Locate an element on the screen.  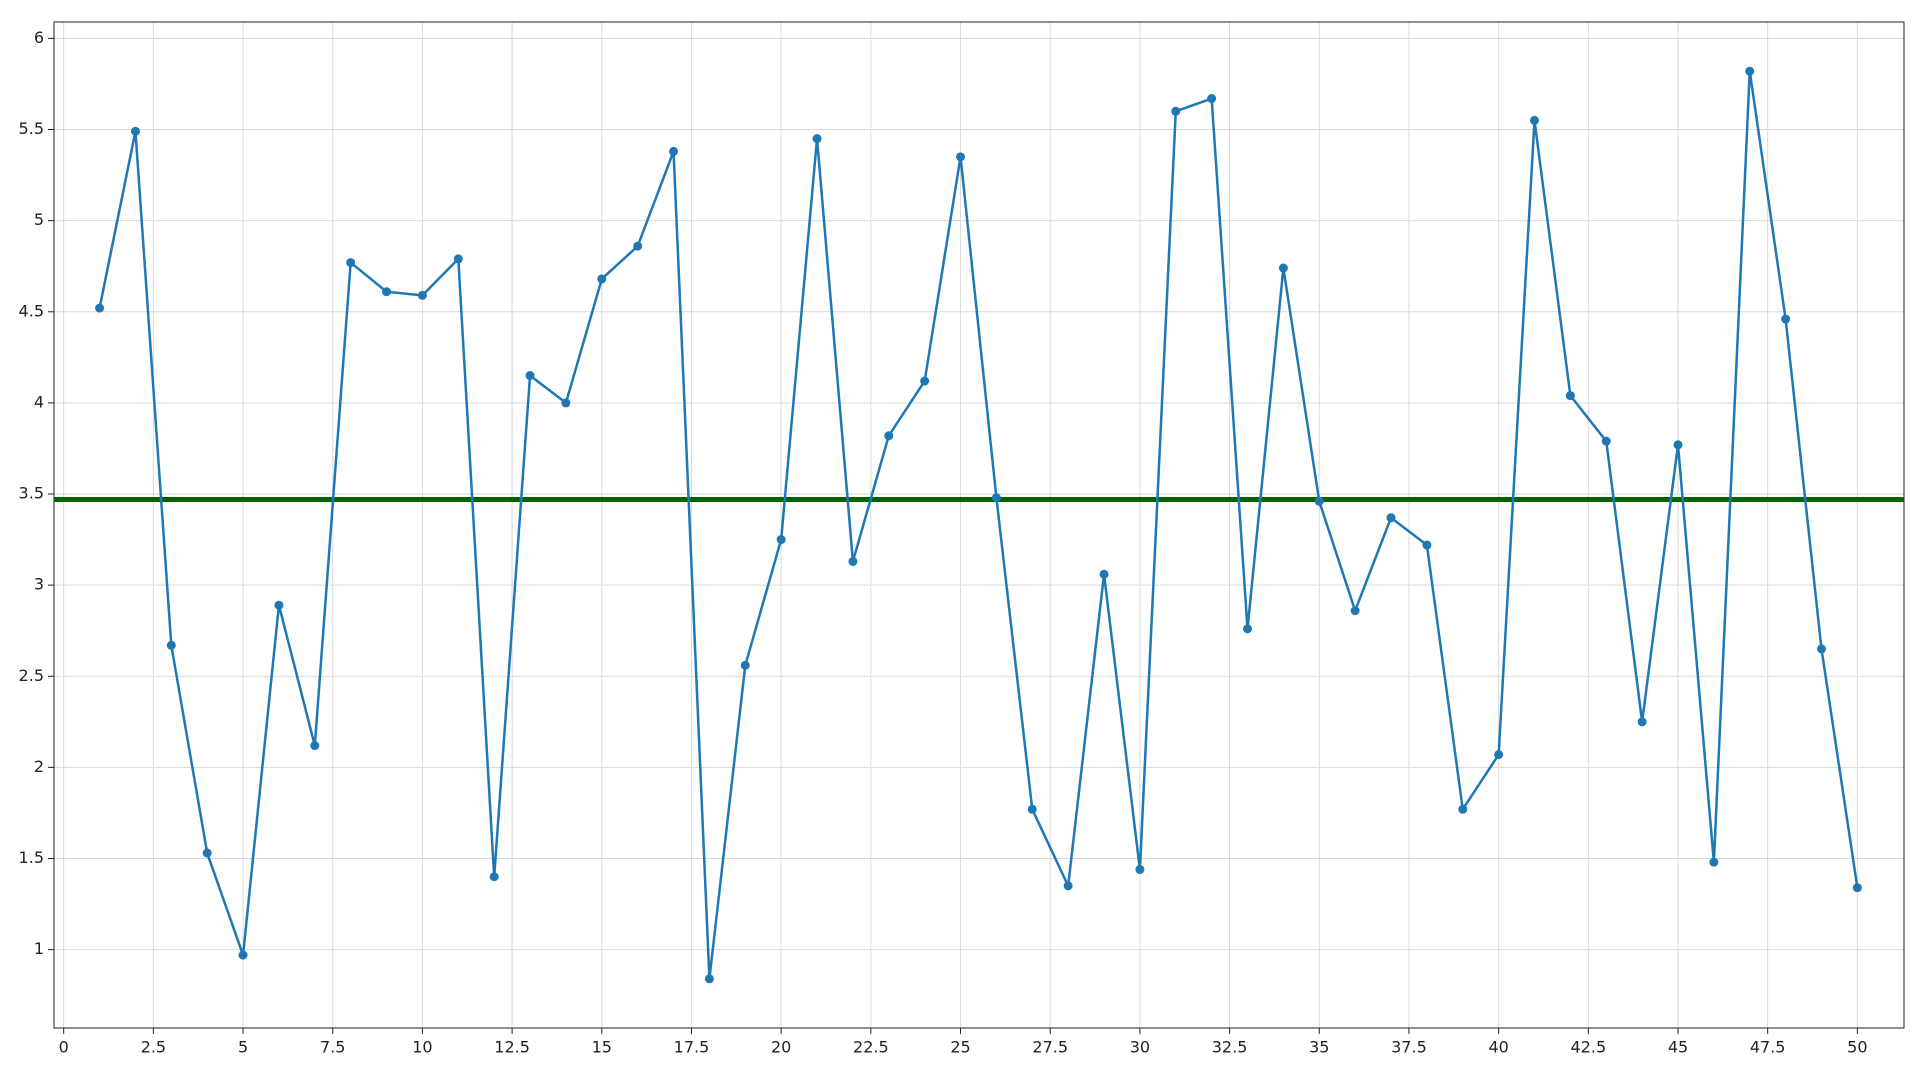
x-tick-label: 37.5 is located at coordinates (1409, 1047).